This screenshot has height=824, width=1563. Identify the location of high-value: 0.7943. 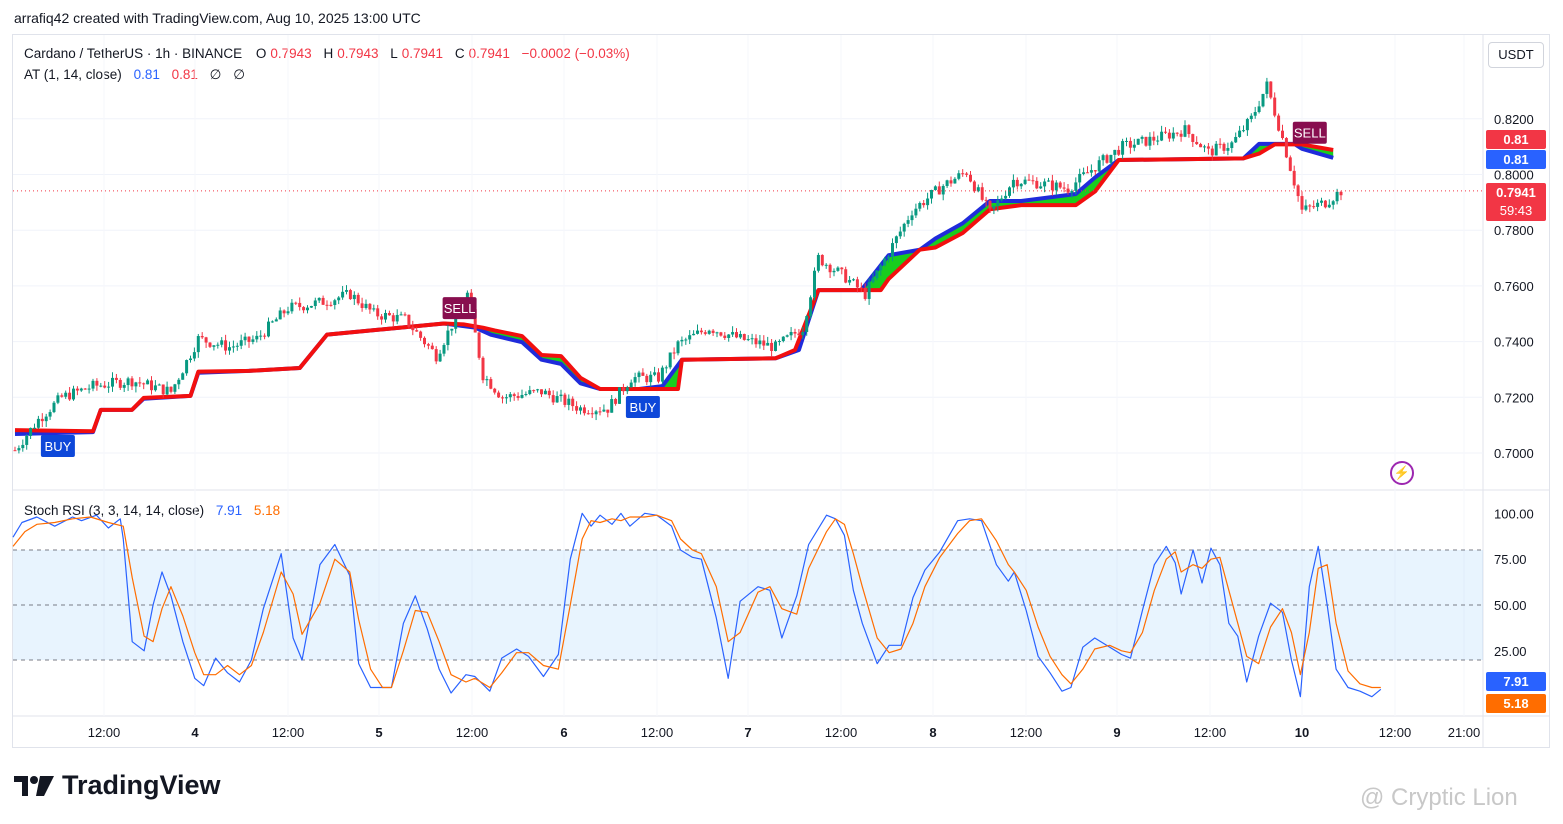
(358, 53).